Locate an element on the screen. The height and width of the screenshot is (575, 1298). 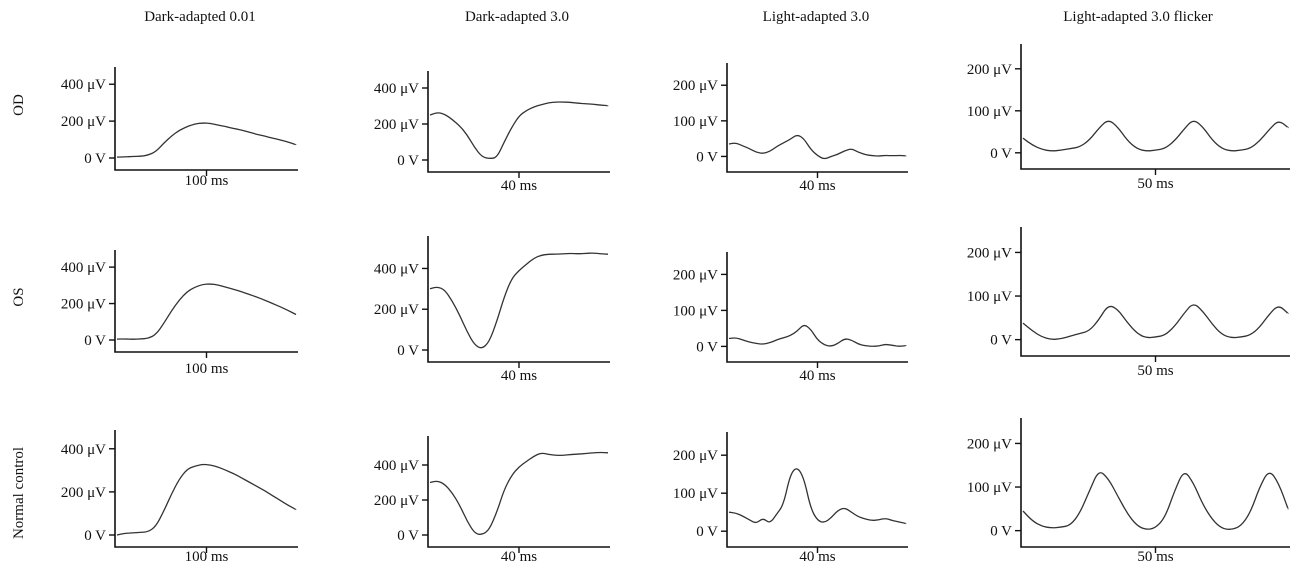
column-title-dark-adapted-001: Dark-adapted 0.01 is located at coordinates (200, 17).